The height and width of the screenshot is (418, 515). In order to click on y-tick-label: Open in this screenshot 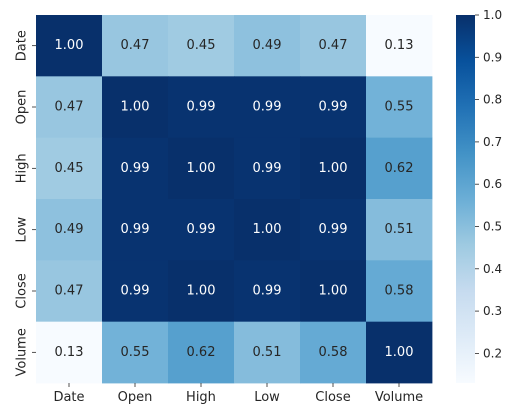, I will do `click(22, 107)`.